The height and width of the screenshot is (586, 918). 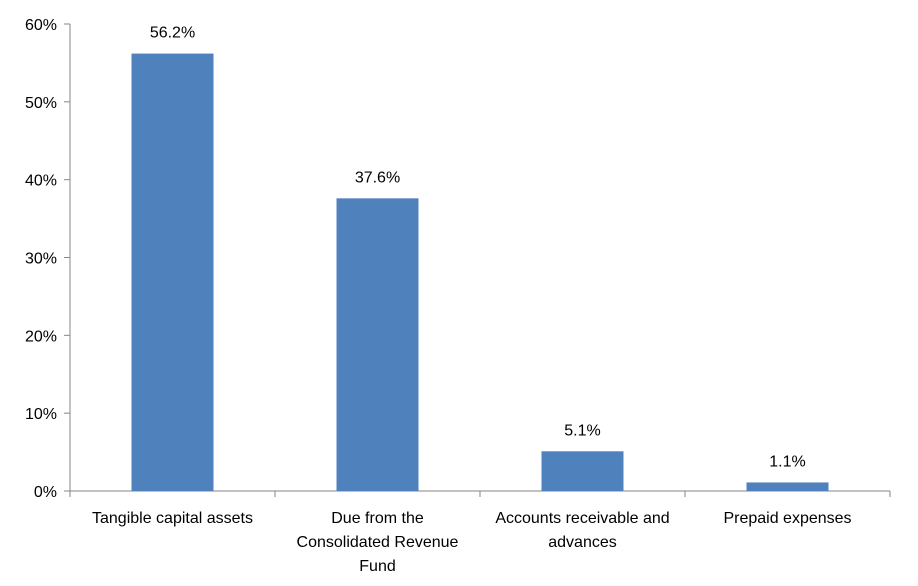 What do you see at coordinates (378, 542) in the screenshot?
I see `x-category-label: Consolidated Revenue` at bounding box center [378, 542].